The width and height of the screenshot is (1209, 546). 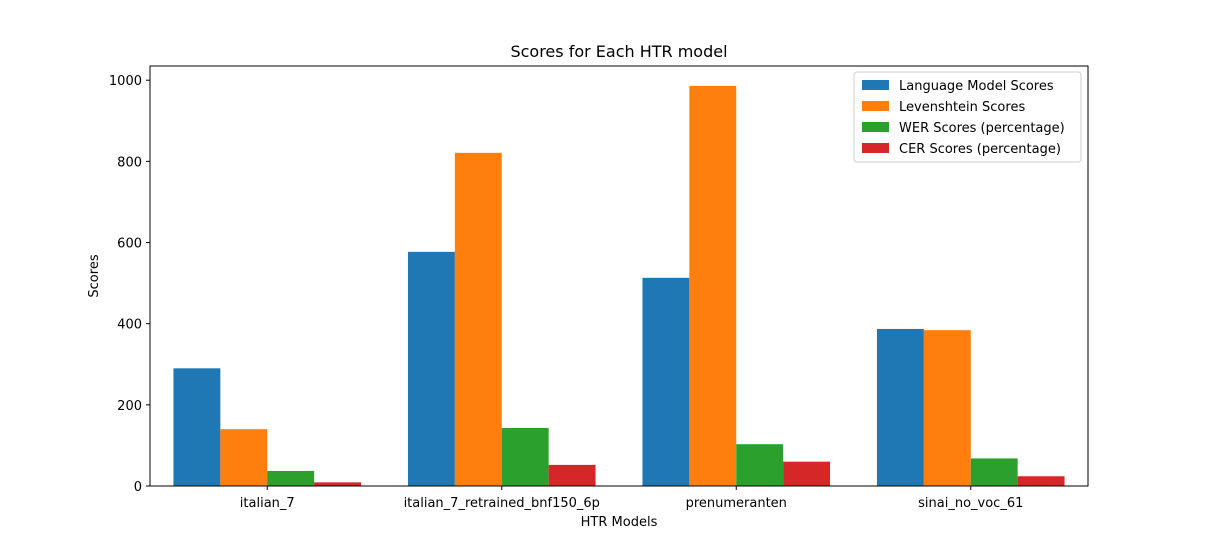 What do you see at coordinates (125, 81) in the screenshot?
I see `y-tick-label: 1000` at bounding box center [125, 81].